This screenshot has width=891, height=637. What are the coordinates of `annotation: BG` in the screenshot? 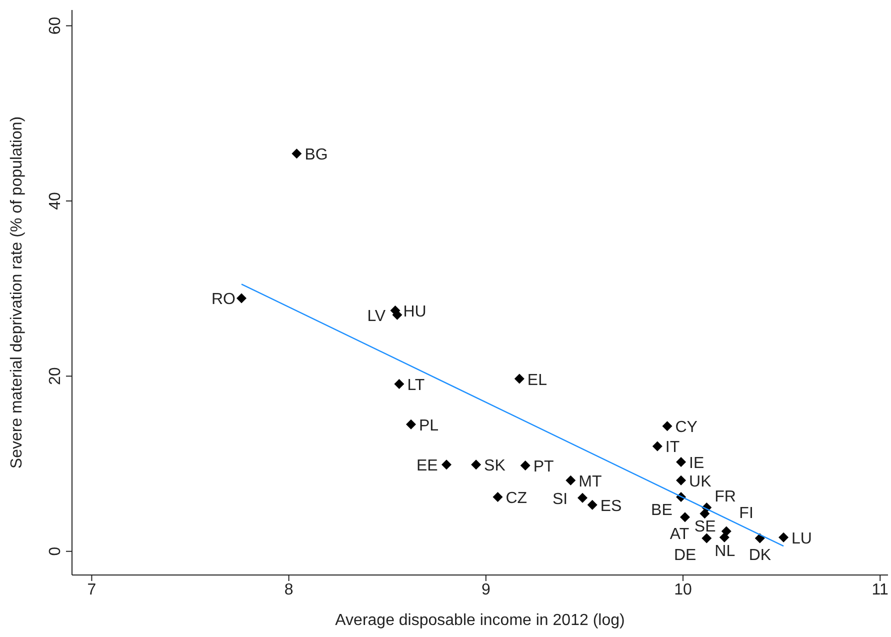 It's located at (316, 155).